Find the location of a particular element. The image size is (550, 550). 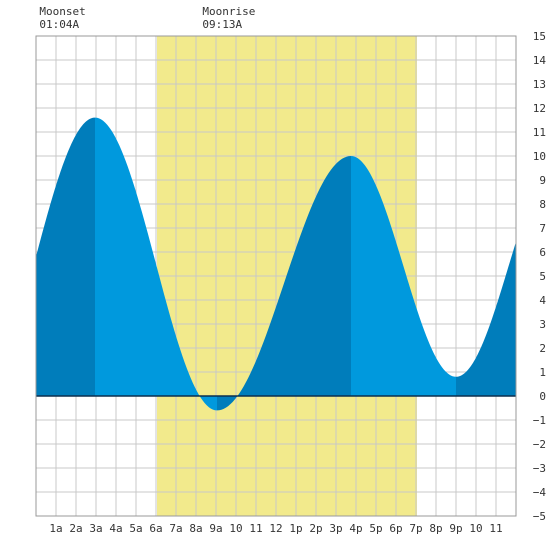

x-tick-label: 1p is located at coordinates (295, 528).